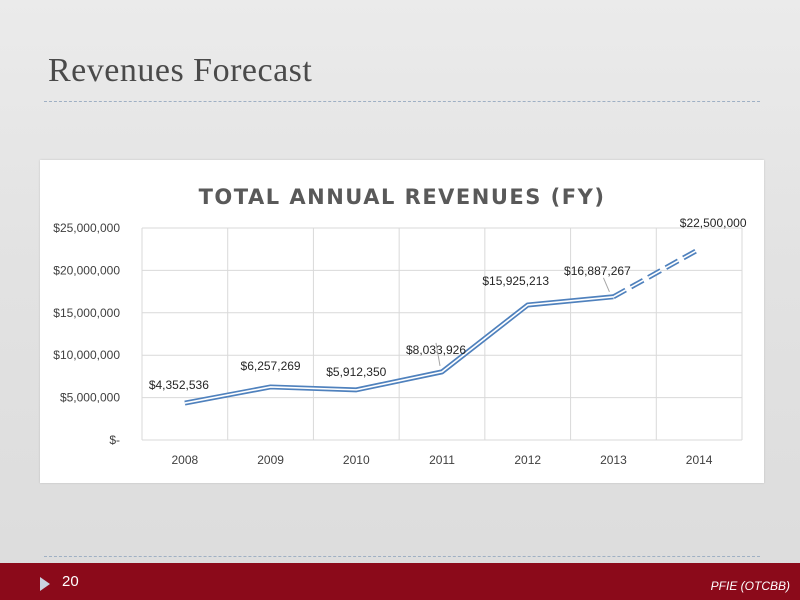 The image size is (800, 600). Describe the element at coordinates (271, 366) in the screenshot. I see `data-label: $6,257,269` at that location.